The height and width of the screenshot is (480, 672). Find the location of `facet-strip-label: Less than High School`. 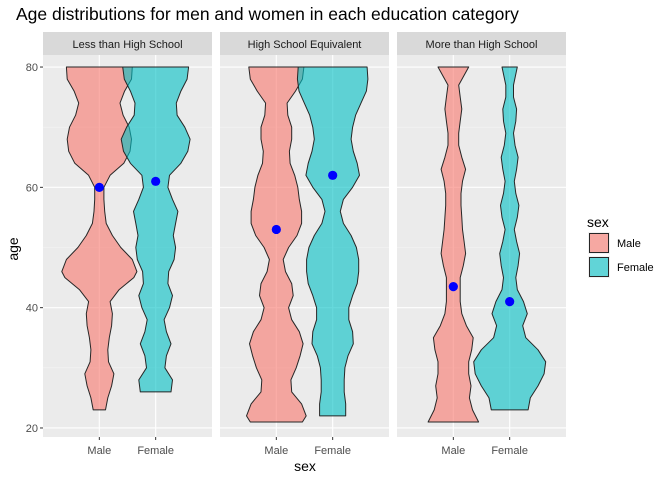

facet-strip-label: Less than High School is located at coordinates (127, 45).